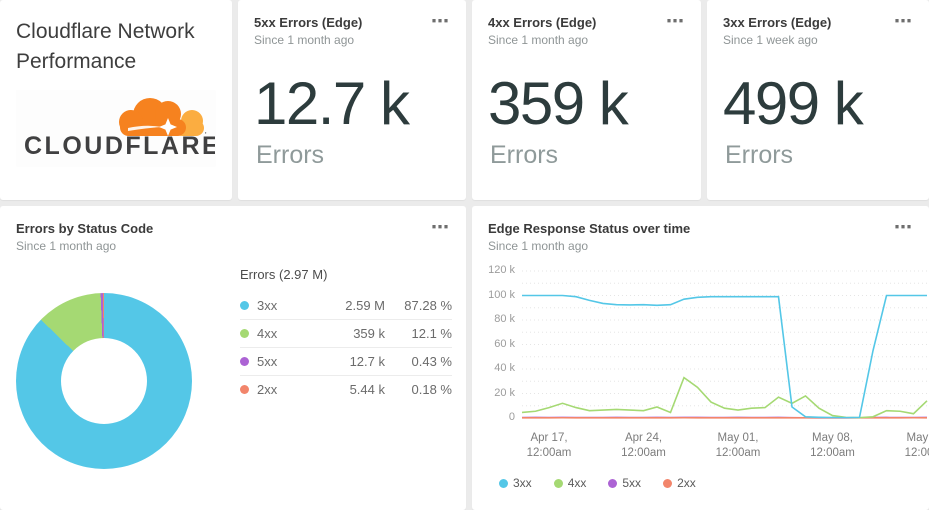 The image size is (929, 510). What do you see at coordinates (643, 445) in the screenshot?
I see `x-tick-label: Apr 24, 12:00am` at bounding box center [643, 445].